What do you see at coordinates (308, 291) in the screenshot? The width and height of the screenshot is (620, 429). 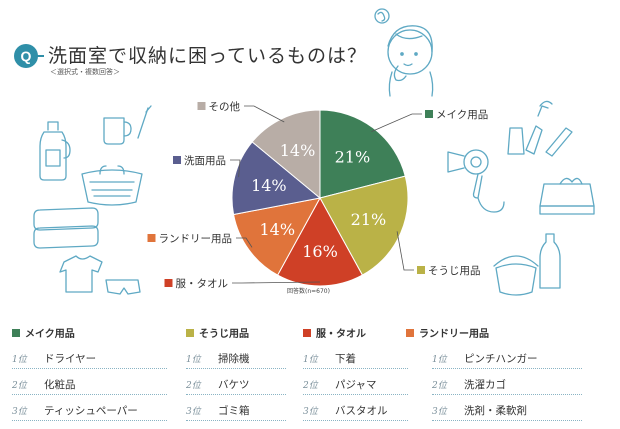 I see `chart-note: 回答数(n=670)` at bounding box center [308, 291].